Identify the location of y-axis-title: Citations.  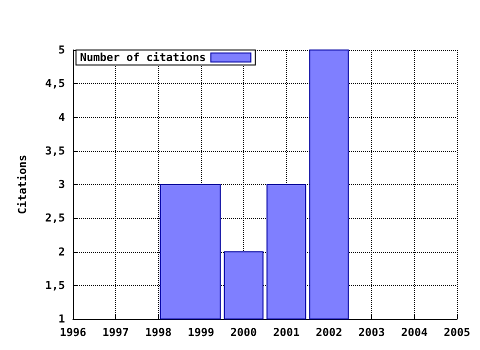
(22, 184).